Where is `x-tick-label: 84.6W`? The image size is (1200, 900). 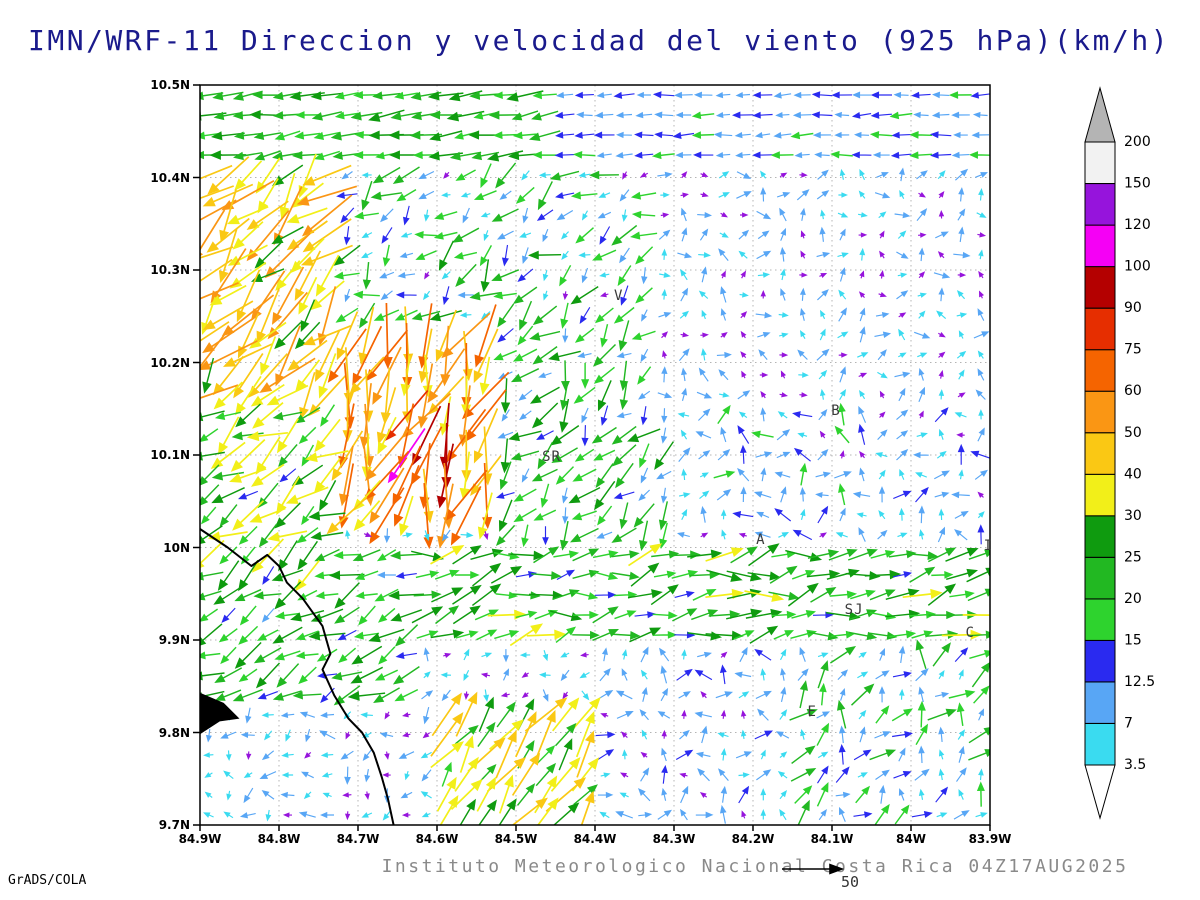
x-tick-label: 84.6W is located at coordinates (437, 839).